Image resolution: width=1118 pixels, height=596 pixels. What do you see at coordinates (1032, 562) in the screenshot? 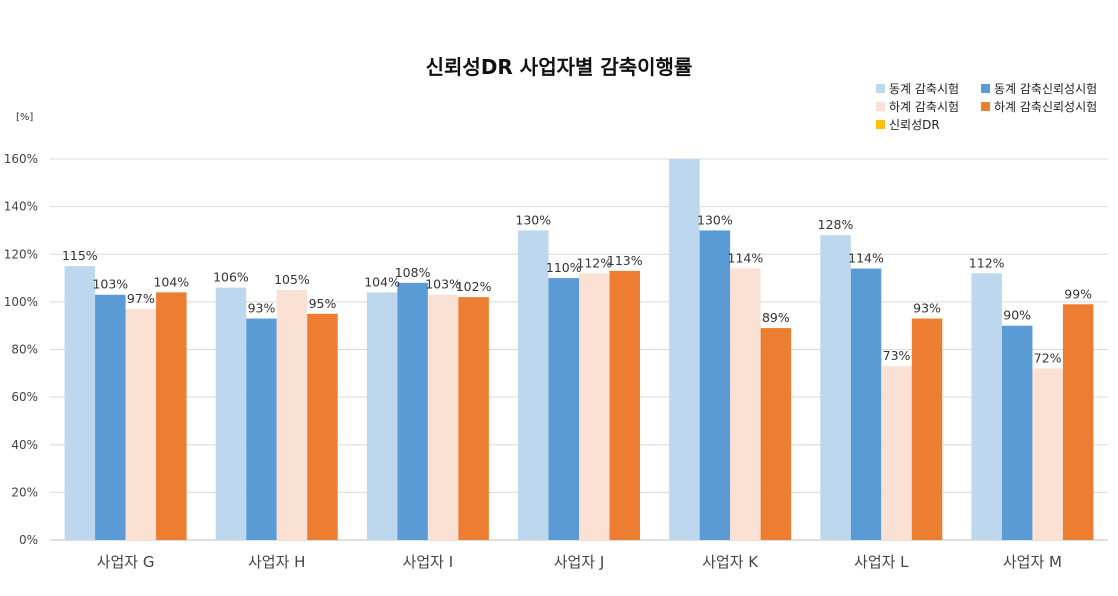
I see `x-tick-label: 사업자 M` at bounding box center [1032, 562].